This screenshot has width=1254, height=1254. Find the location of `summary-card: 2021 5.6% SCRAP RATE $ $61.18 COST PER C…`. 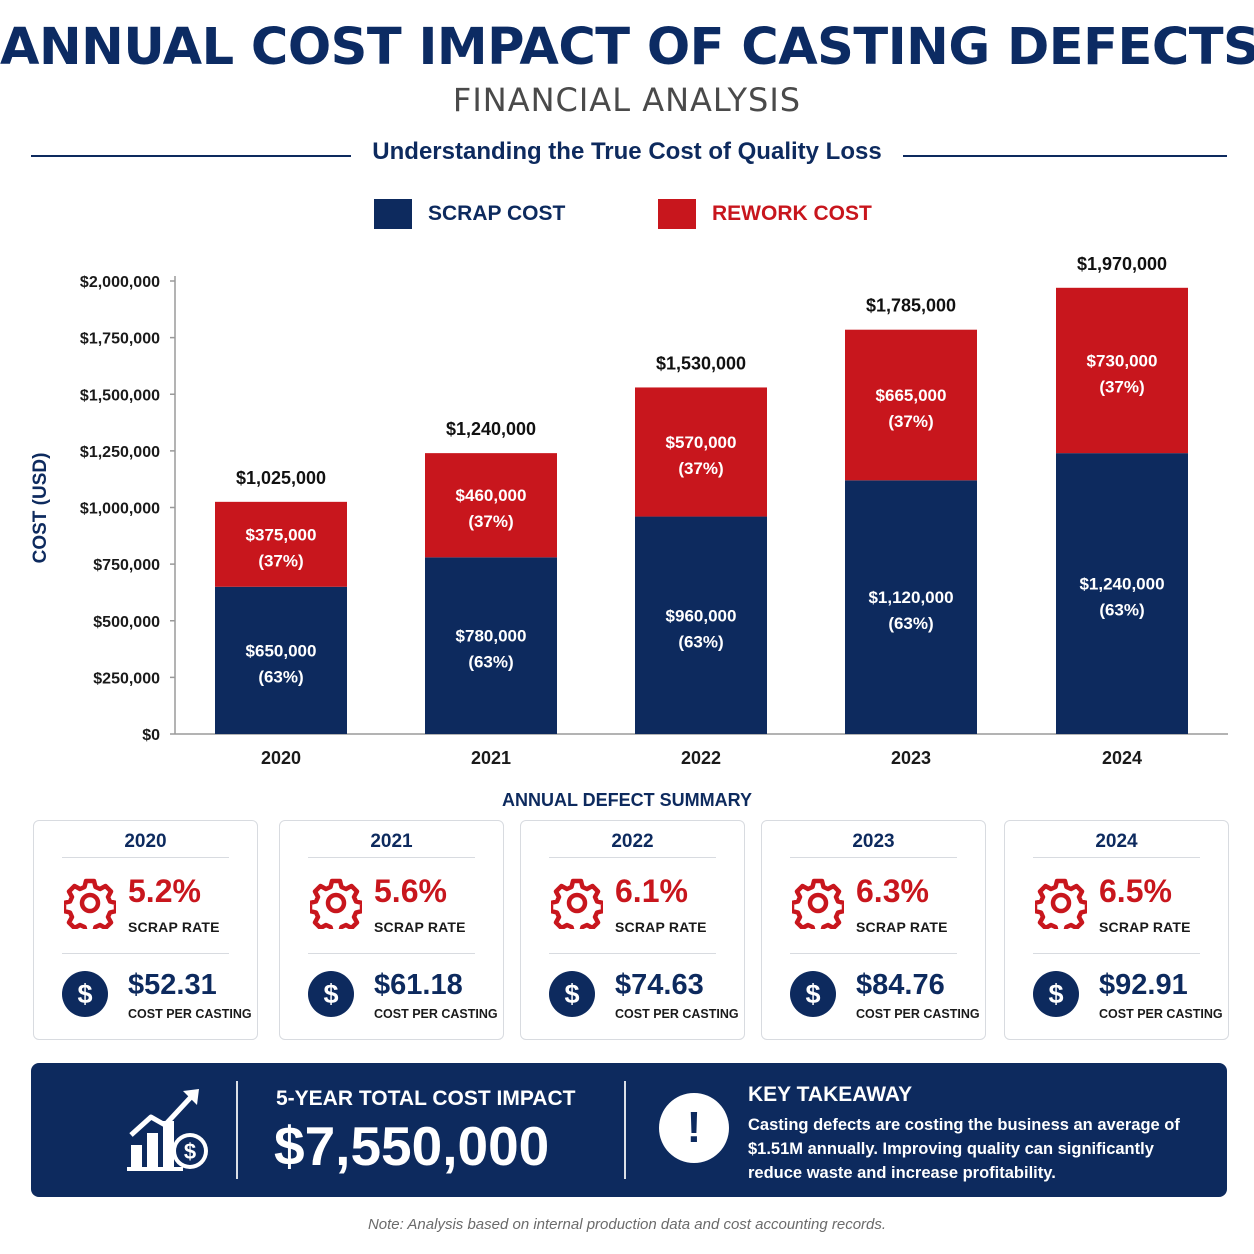

summary-card: 2021 5.6% SCRAP RATE $ $61.18 COST PER C… is located at coordinates (391, 930).